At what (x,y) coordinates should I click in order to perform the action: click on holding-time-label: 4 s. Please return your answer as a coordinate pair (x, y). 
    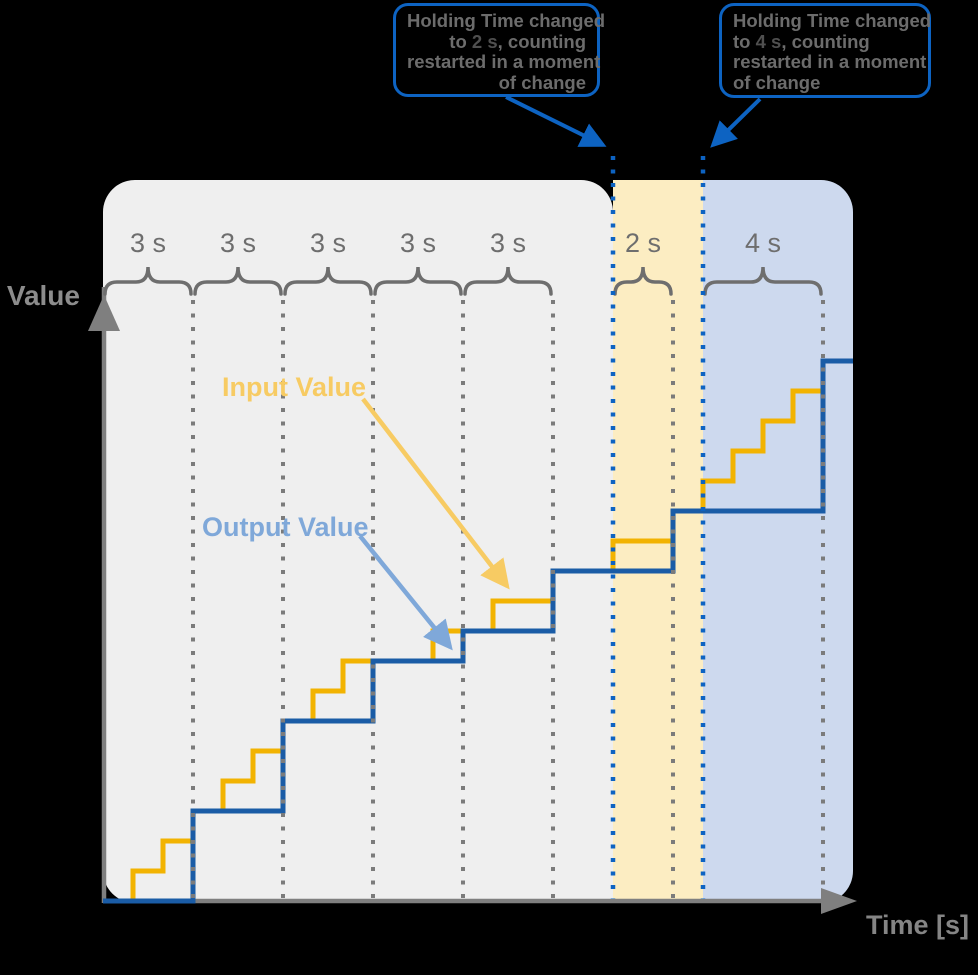
    Looking at the image, I should click on (763, 243).